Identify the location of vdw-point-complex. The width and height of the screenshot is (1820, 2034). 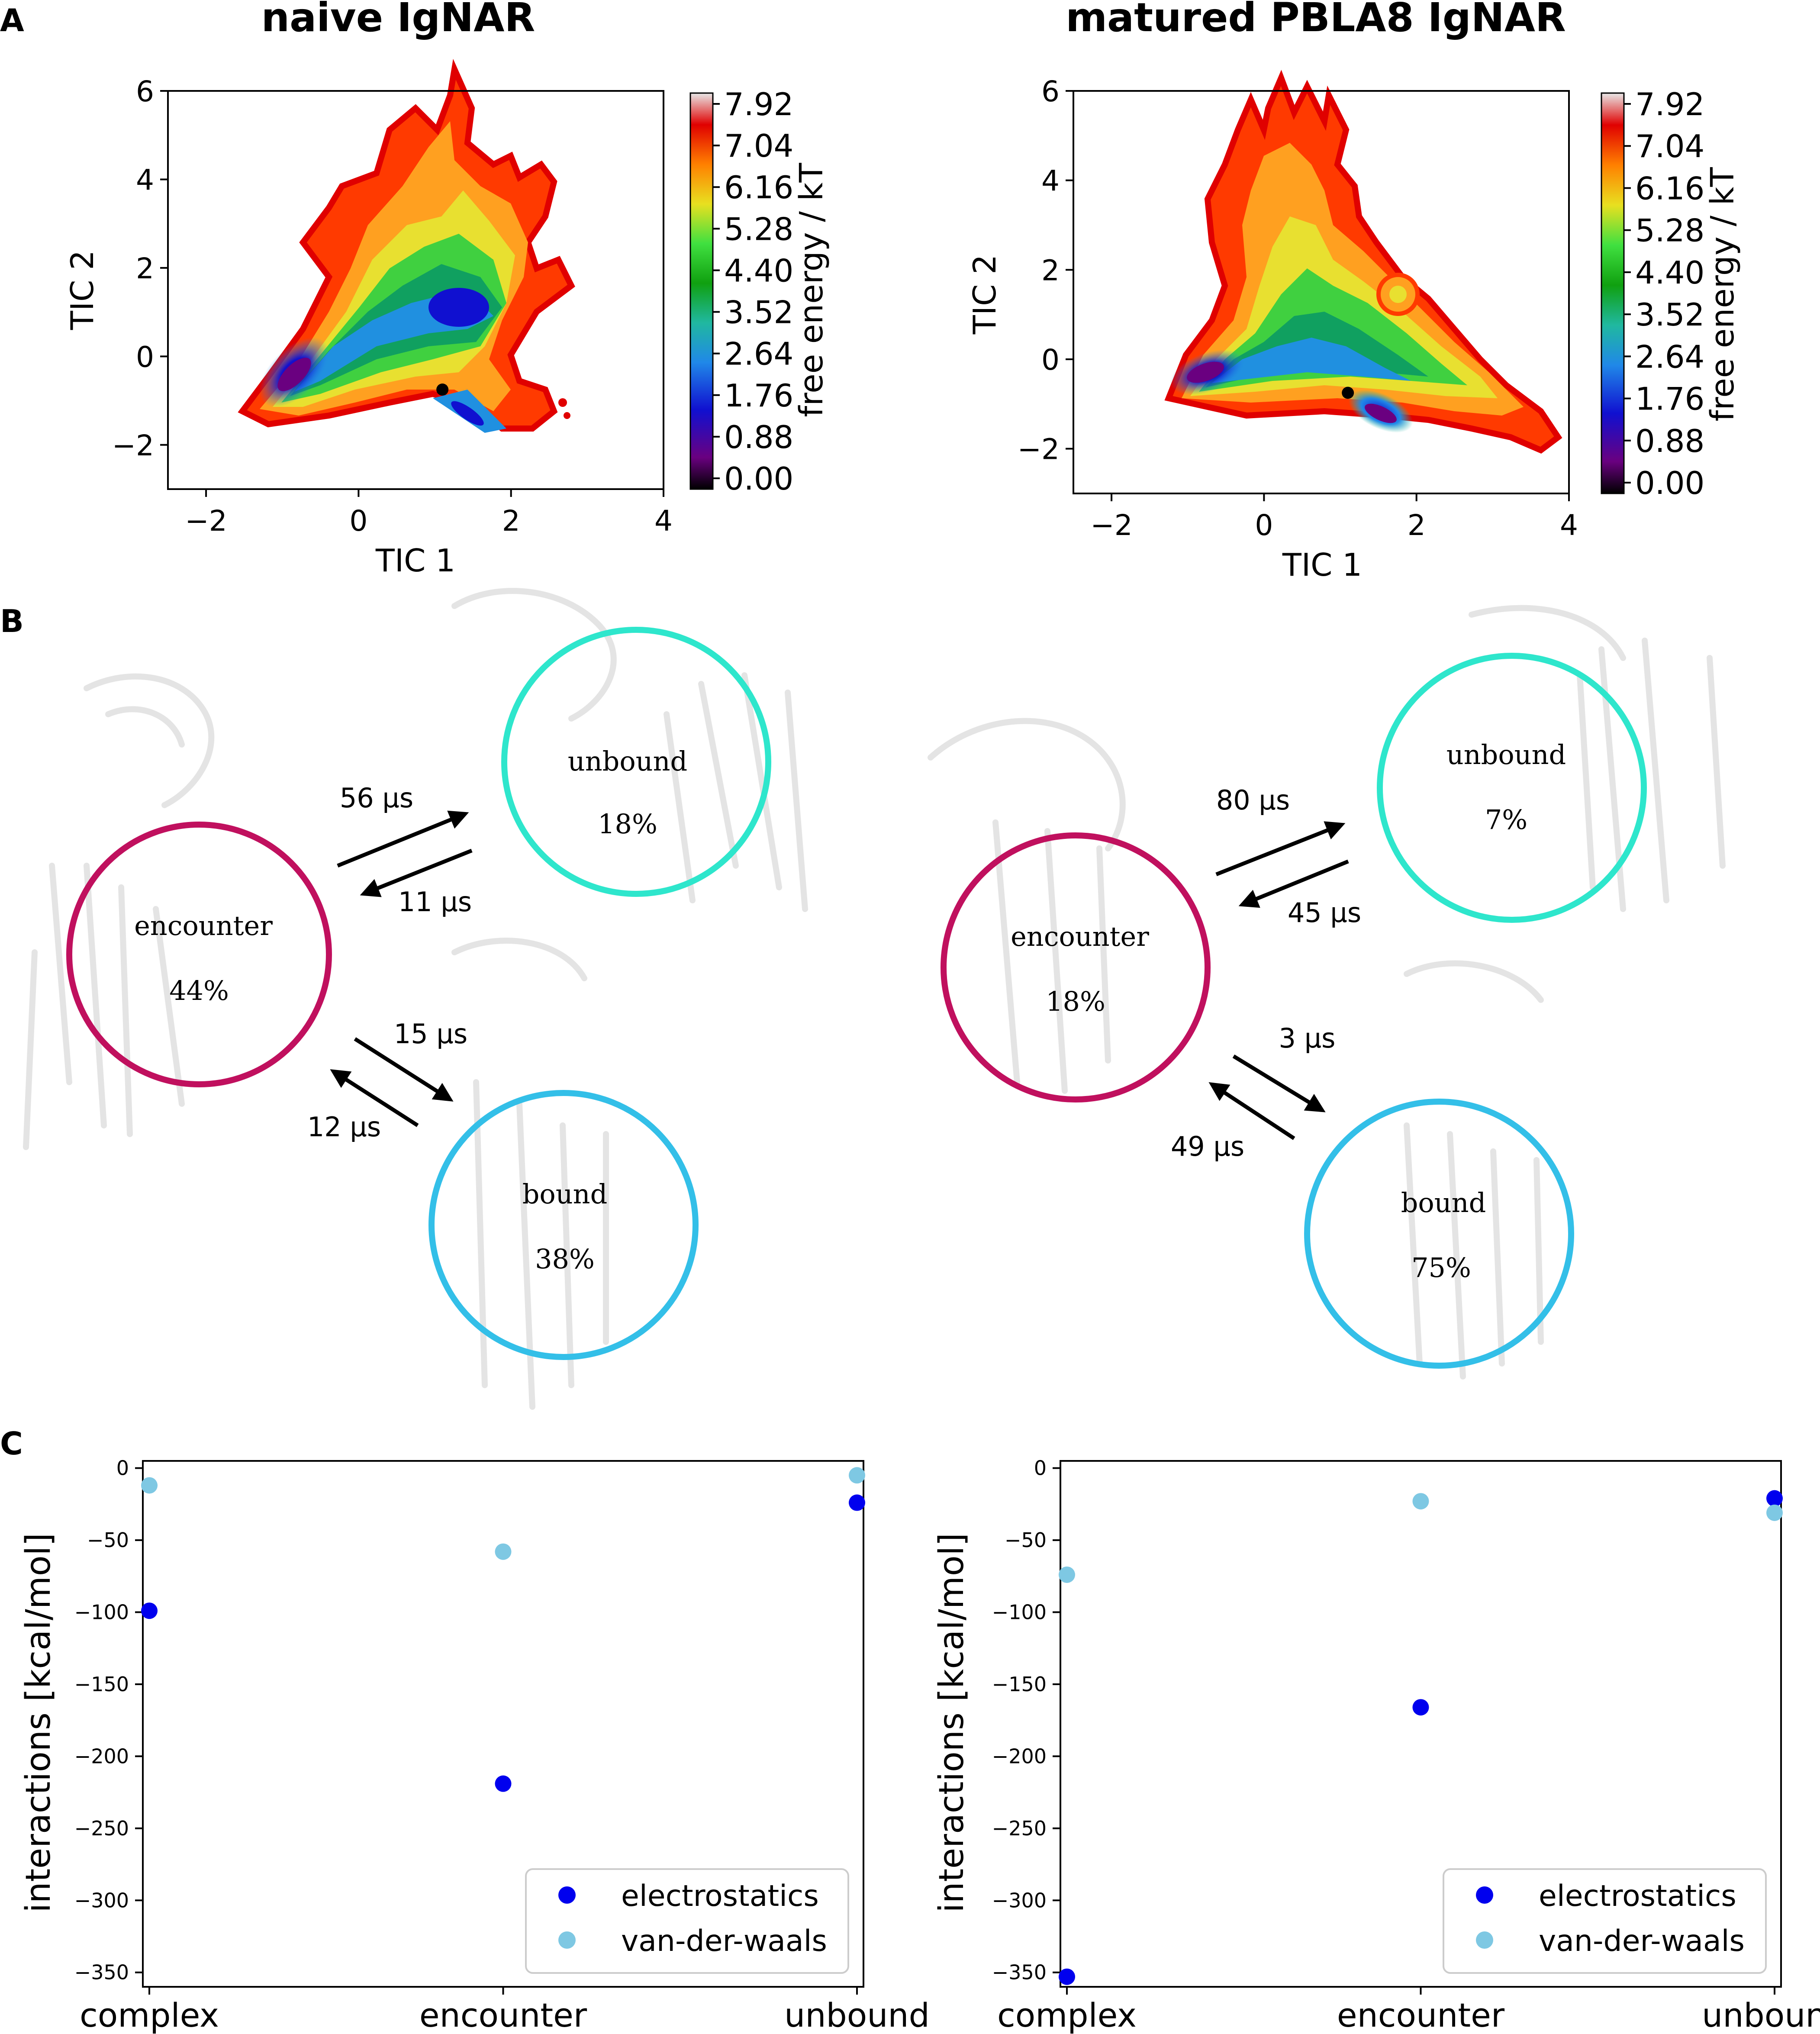
(1067, 1574).